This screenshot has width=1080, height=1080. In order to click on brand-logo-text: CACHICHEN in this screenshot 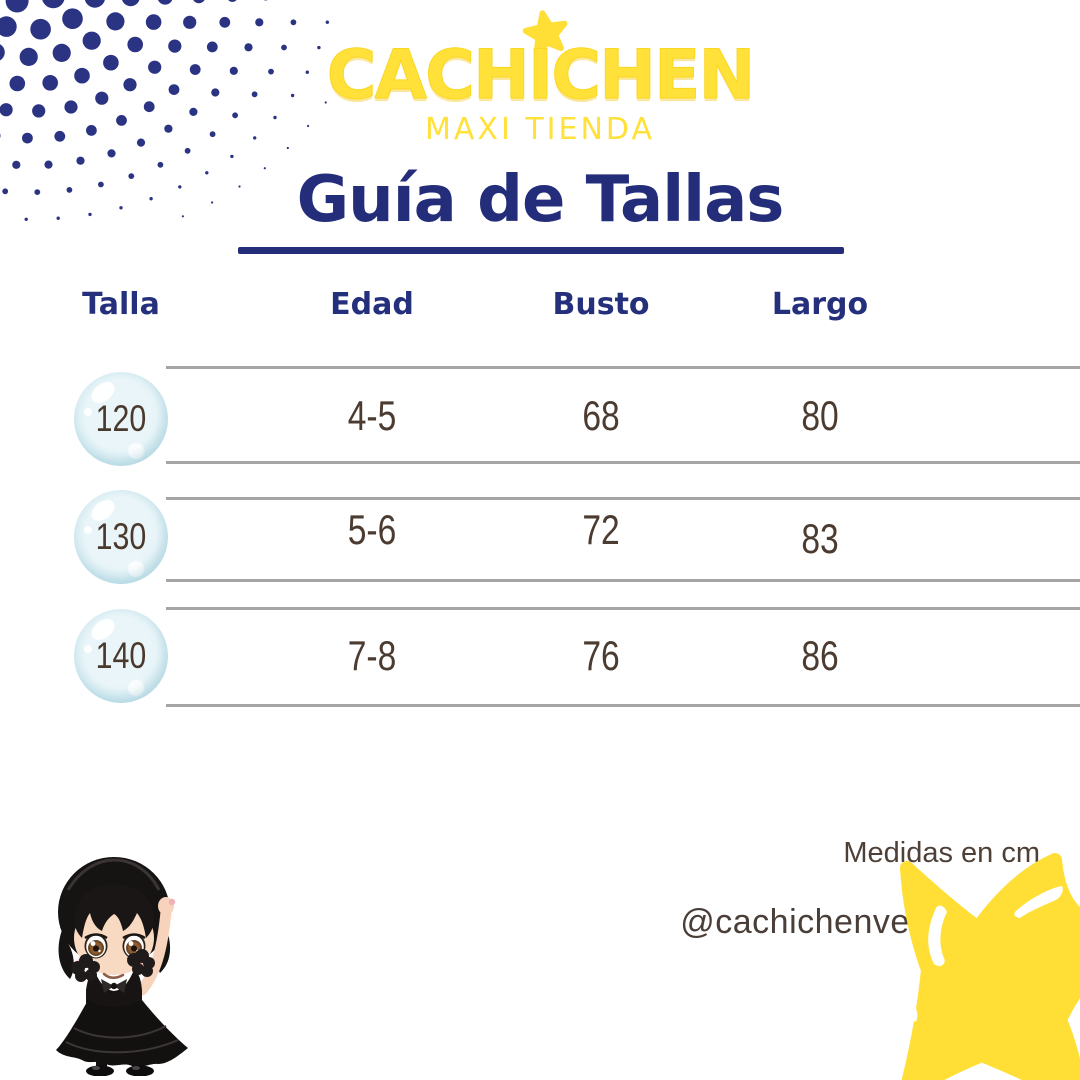, I will do `click(541, 75)`.